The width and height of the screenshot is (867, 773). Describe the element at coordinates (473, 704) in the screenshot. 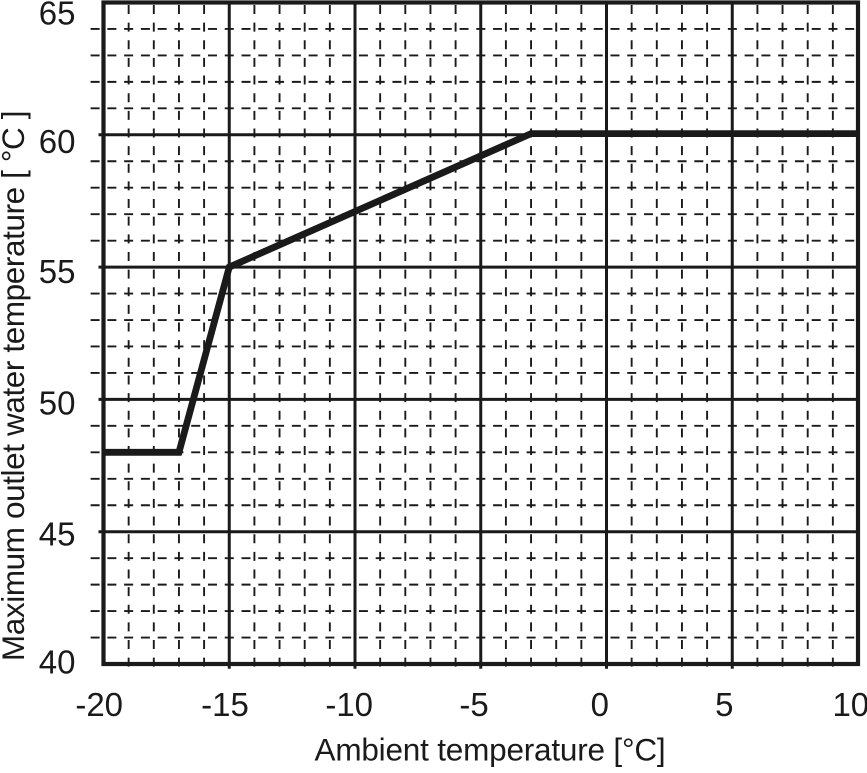

I see `svg-text: -5` at that location.